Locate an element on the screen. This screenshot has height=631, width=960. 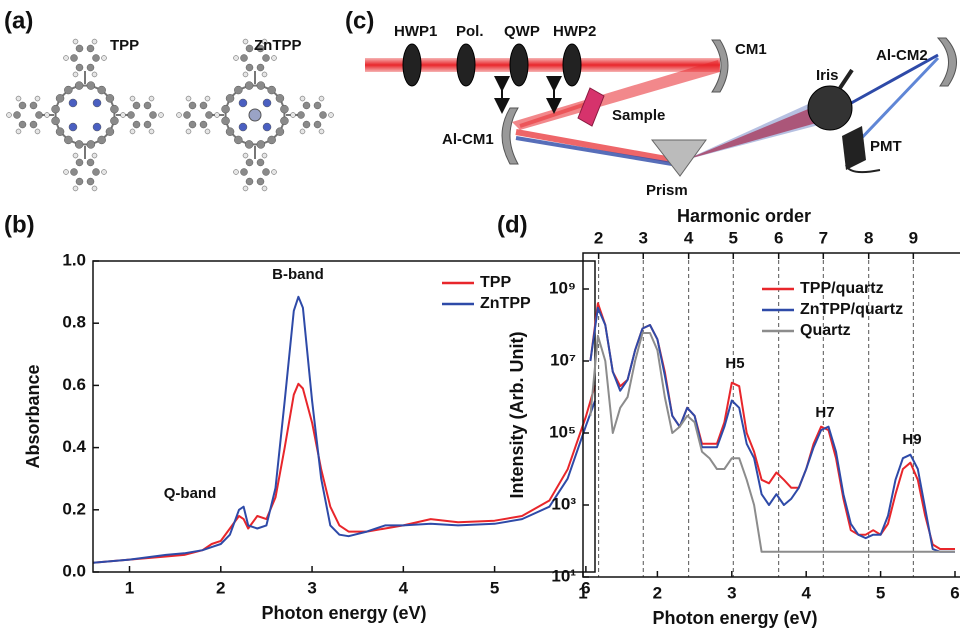
legend-label: TPP/quartz is located at coordinates (842, 288).